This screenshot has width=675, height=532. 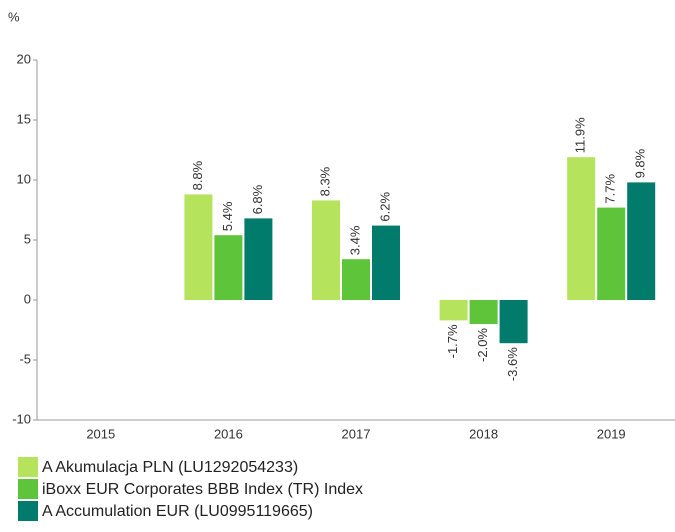 What do you see at coordinates (228, 433) in the screenshot?
I see `x-tick-label: 2016` at bounding box center [228, 433].